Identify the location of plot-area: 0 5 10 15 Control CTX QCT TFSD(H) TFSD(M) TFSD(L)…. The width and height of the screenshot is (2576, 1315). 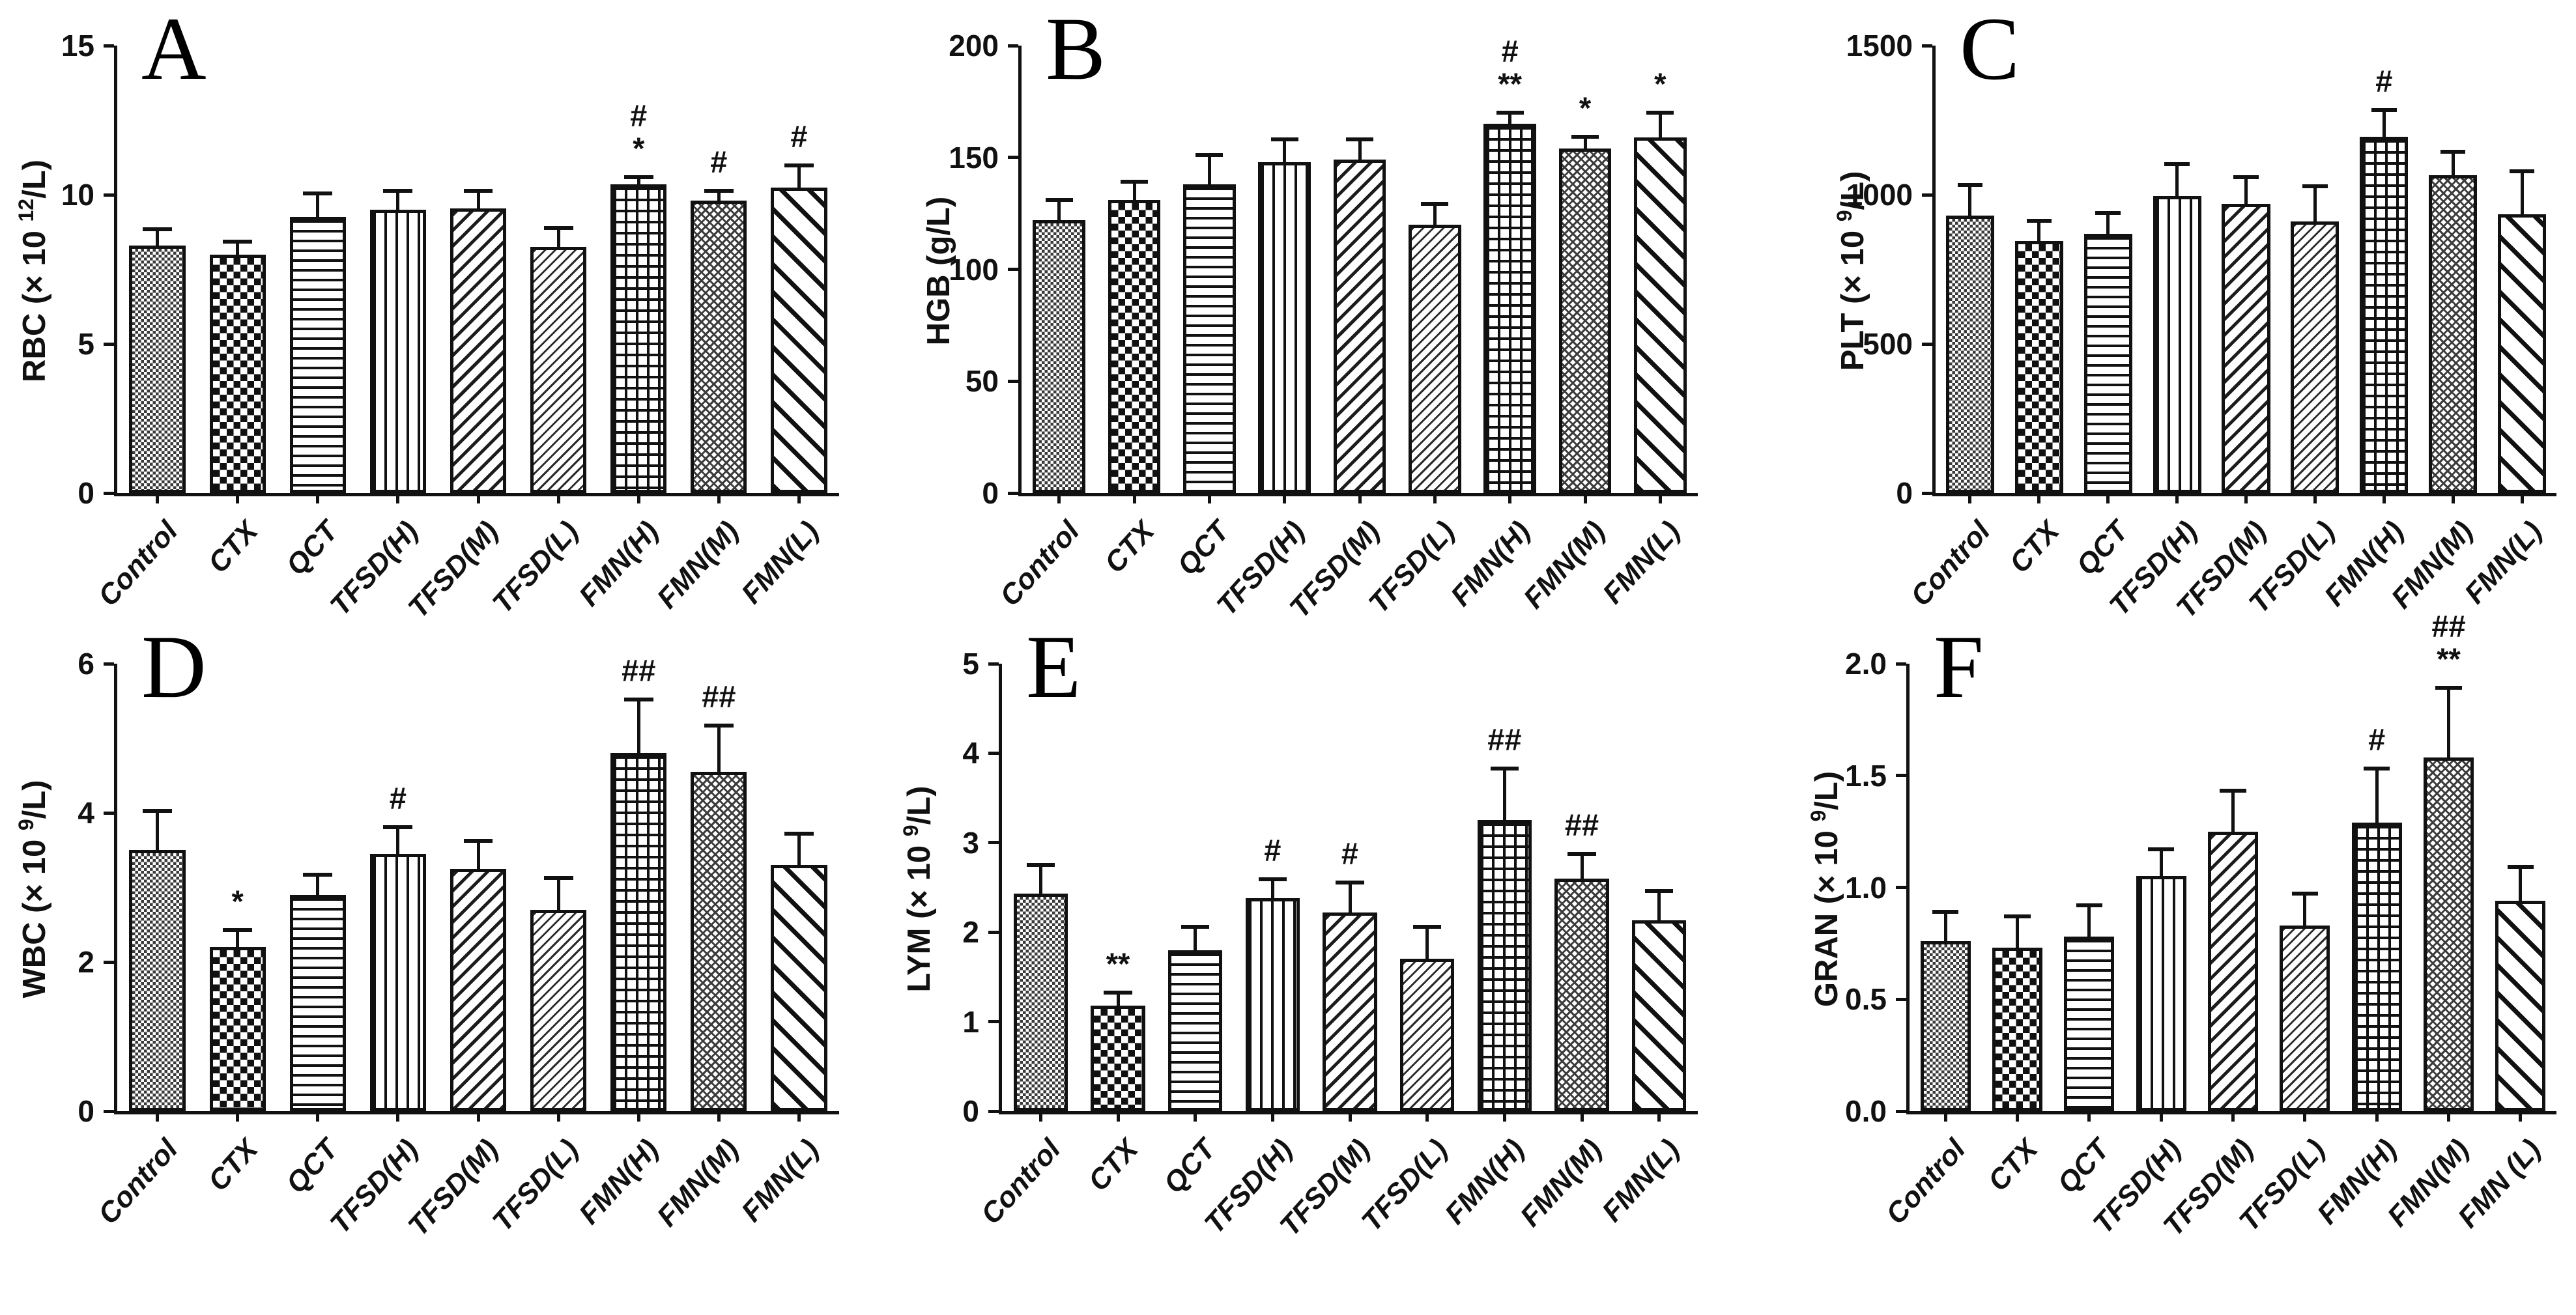
(450, 326).